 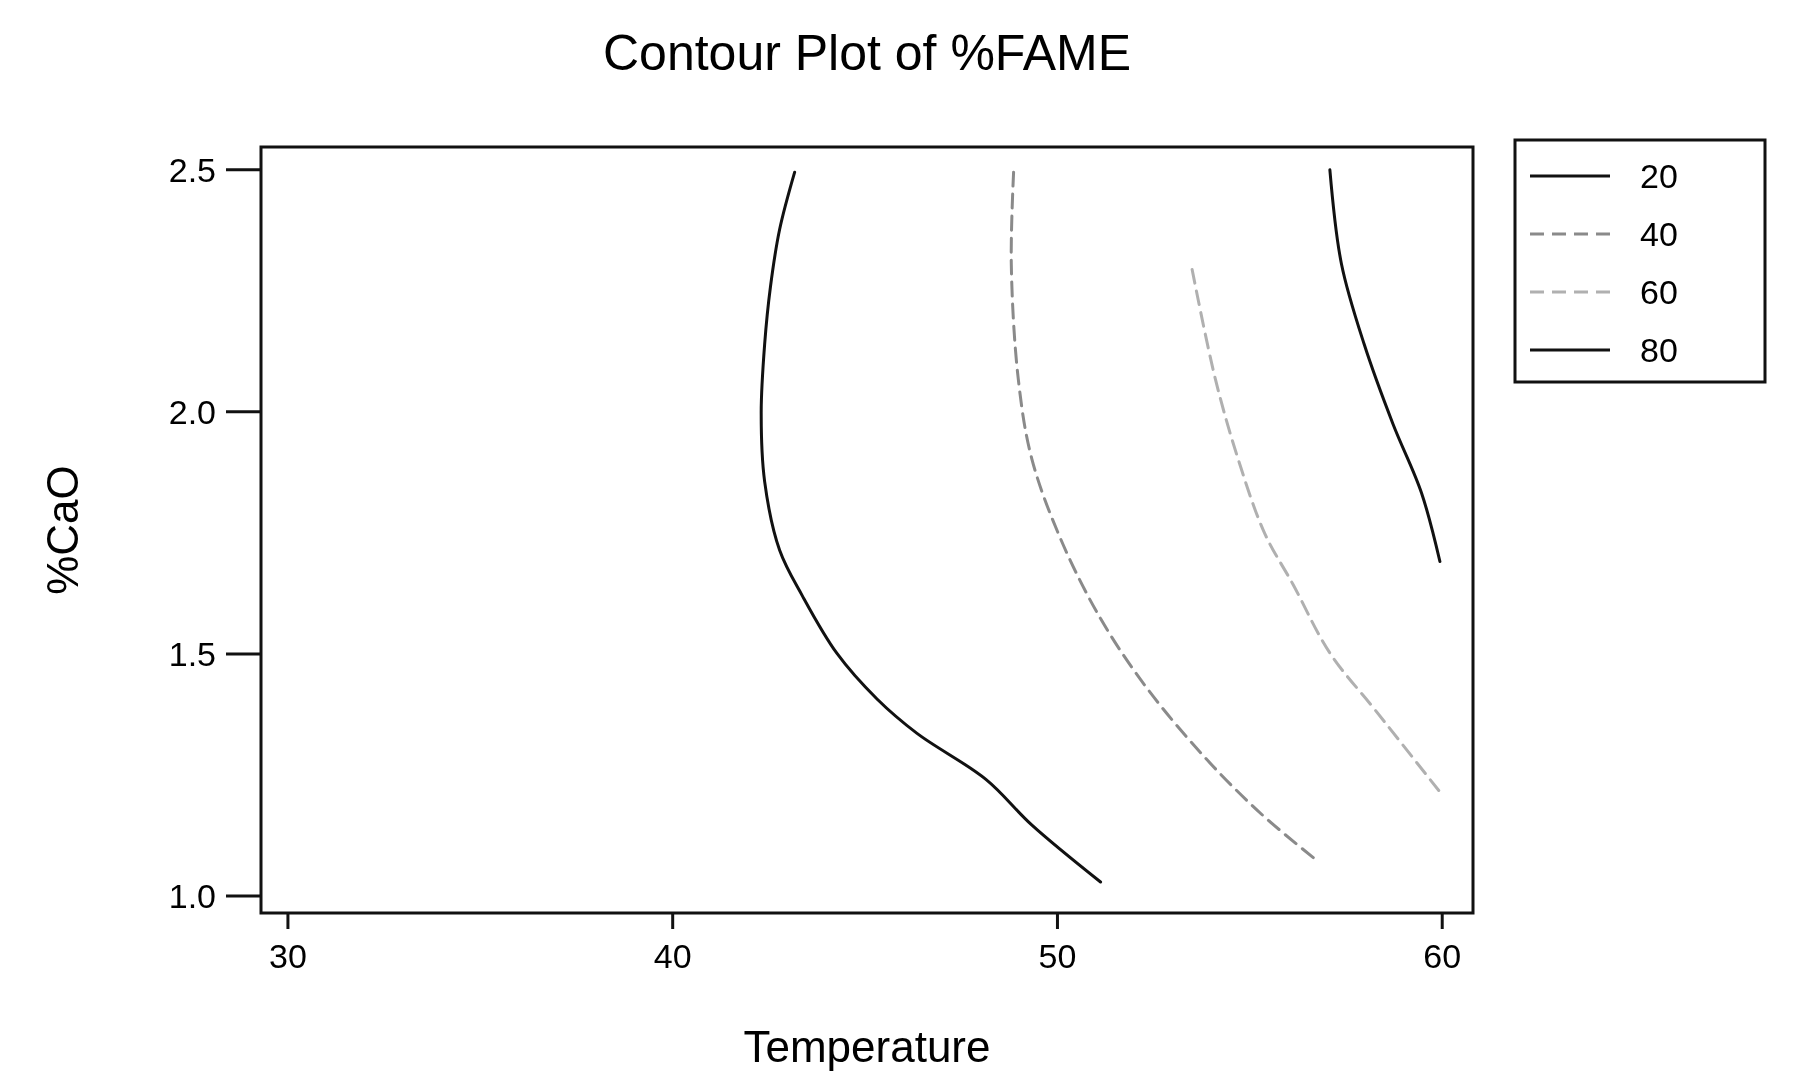 What do you see at coordinates (192, 169) in the screenshot?
I see `y-tick-label: 2.5` at bounding box center [192, 169].